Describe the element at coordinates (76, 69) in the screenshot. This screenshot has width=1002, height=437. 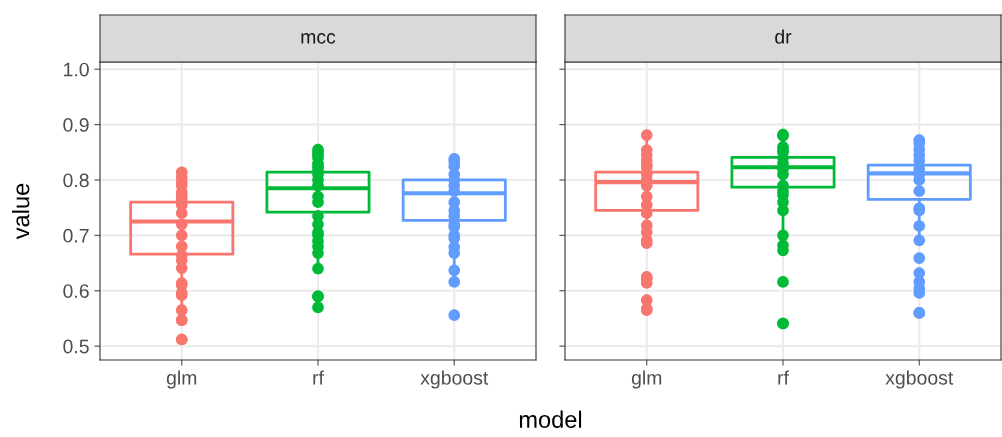
I see `y-tick-label: 1.0` at that location.